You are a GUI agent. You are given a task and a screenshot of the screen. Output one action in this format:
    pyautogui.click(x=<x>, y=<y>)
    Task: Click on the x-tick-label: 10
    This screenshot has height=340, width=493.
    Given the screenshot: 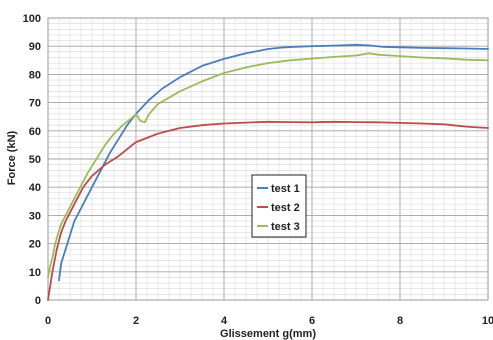 What is the action you would take?
    pyautogui.click(x=487, y=321)
    